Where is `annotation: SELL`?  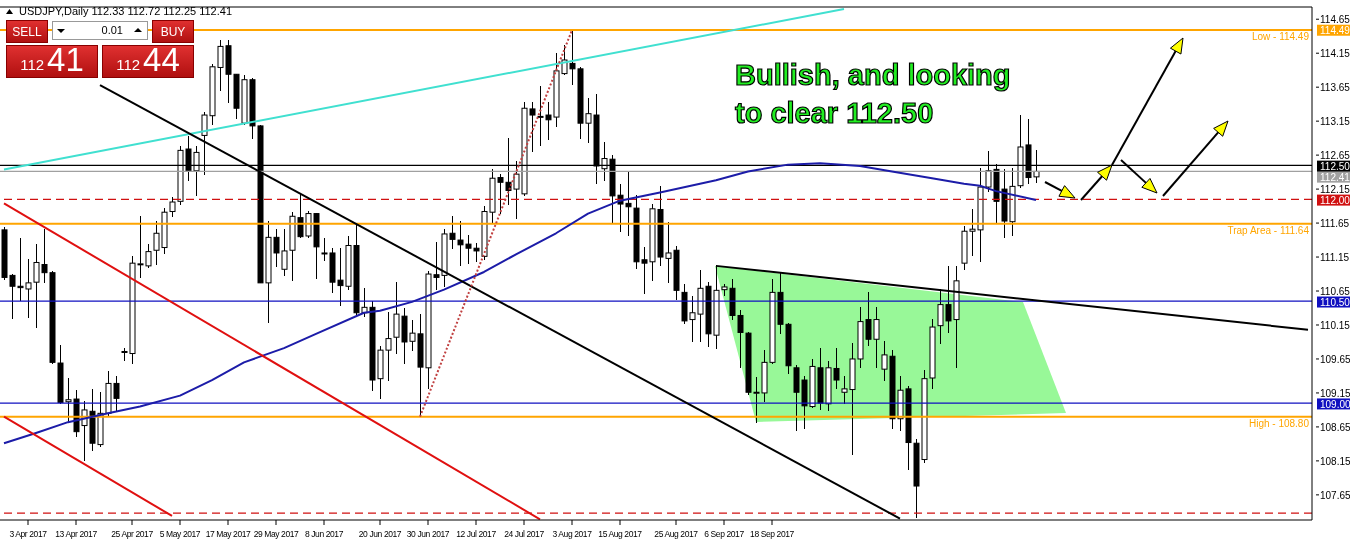
annotation: SELL is located at coordinates (27, 31).